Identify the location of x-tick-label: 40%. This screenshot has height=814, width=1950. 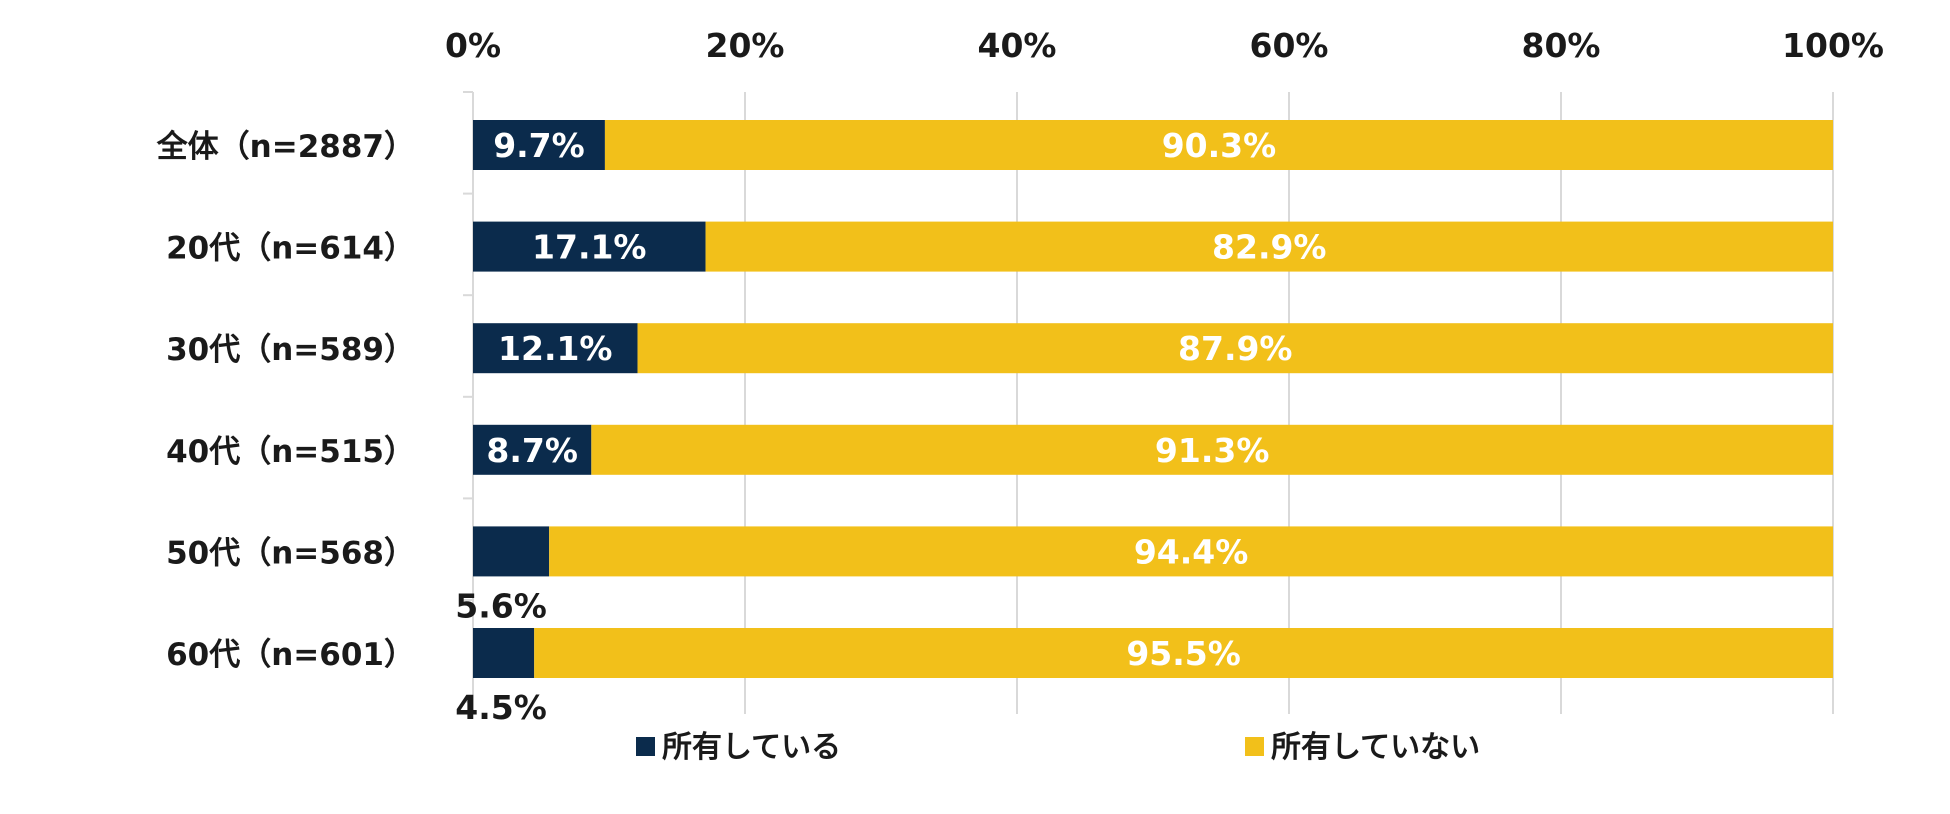
(1017, 45).